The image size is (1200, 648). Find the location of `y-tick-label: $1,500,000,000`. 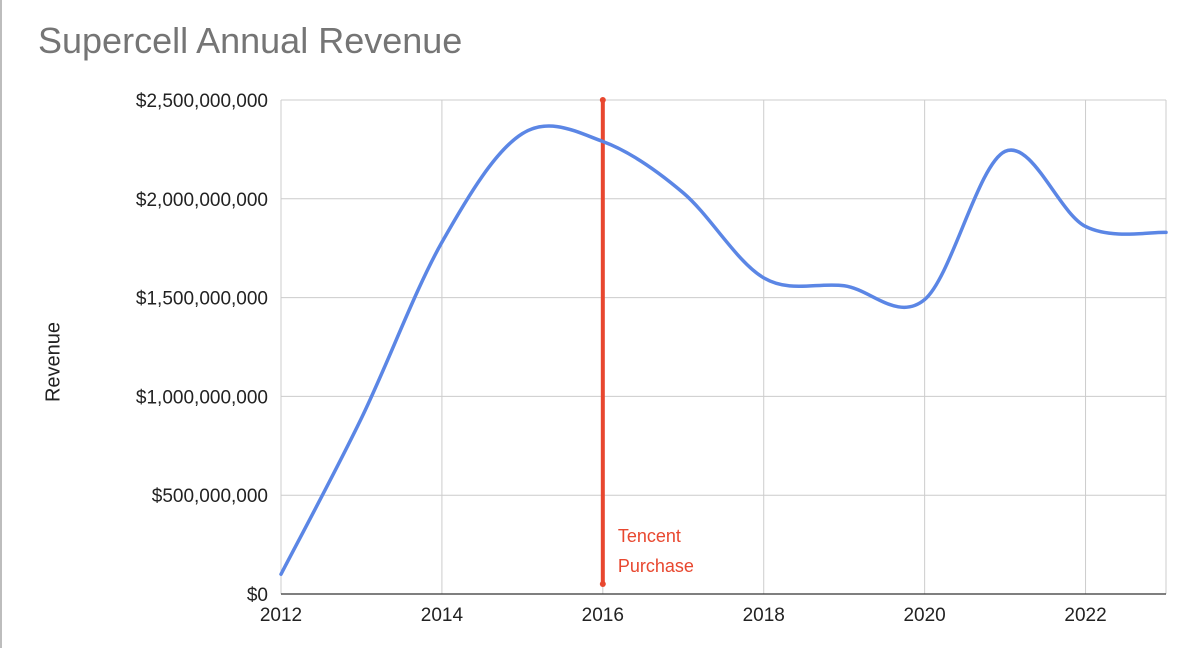

y-tick-label: $1,500,000,000 is located at coordinates (202, 299).